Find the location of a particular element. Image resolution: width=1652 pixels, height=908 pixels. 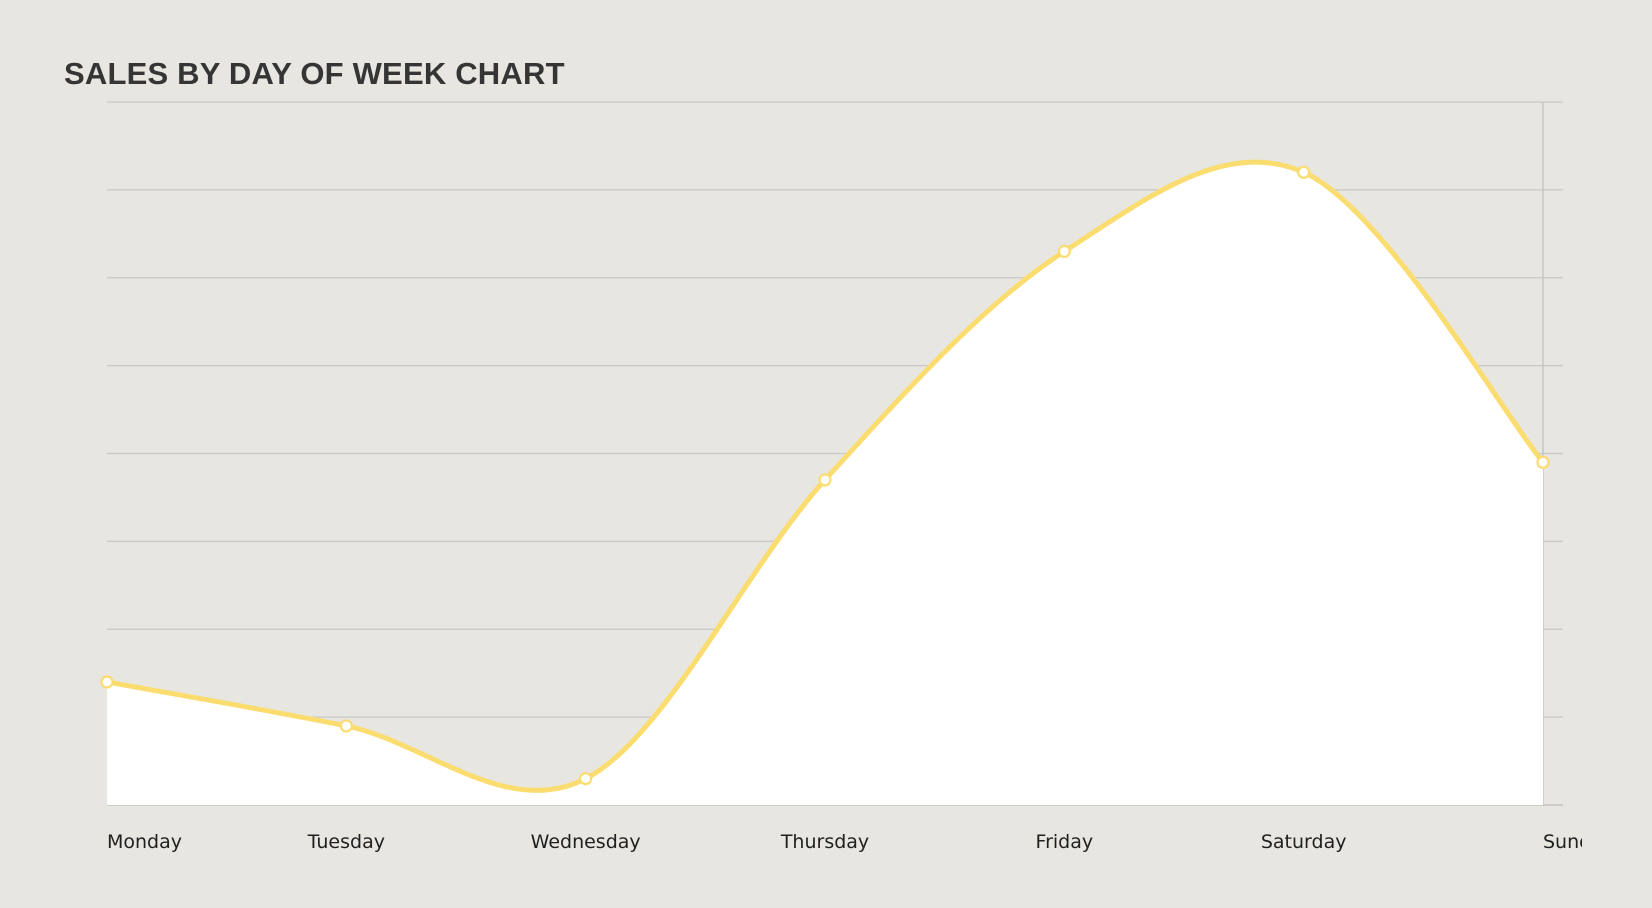

data-point-saturday is located at coordinates (1304, 172).